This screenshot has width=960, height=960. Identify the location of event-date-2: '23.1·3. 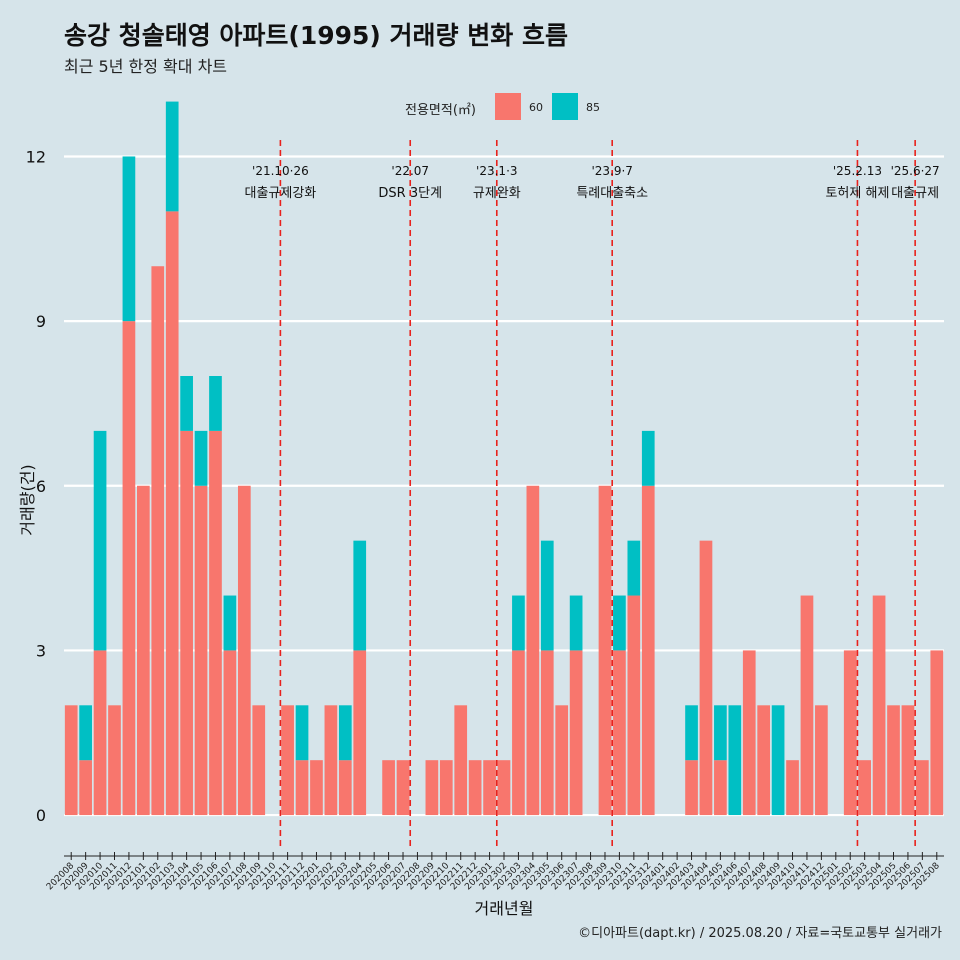
(496, 171).